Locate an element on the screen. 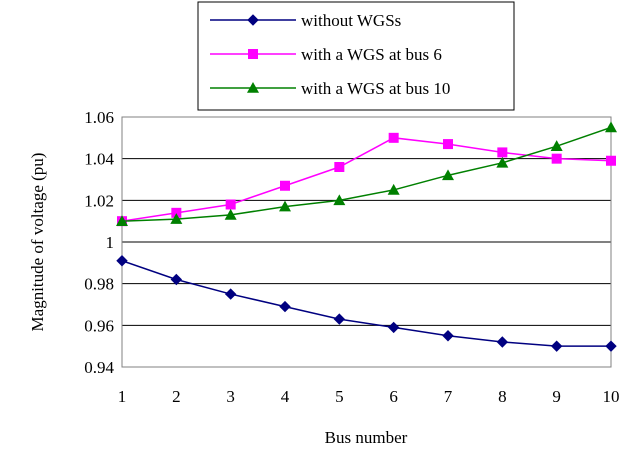 Image resolution: width=634 pixels, height=452 pixels. legend-label: with a WGS at bus 6 is located at coordinates (371, 54).